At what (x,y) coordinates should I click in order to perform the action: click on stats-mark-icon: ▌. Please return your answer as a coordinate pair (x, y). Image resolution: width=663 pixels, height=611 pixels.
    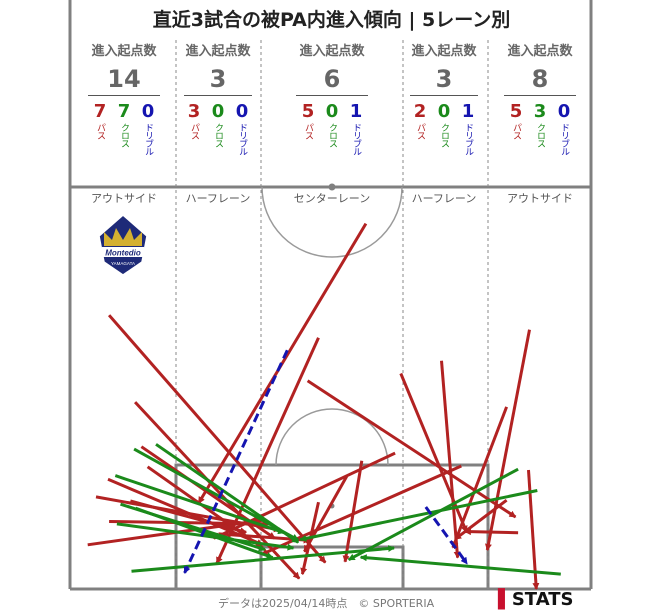
    Looking at the image, I should click on (505, 599).